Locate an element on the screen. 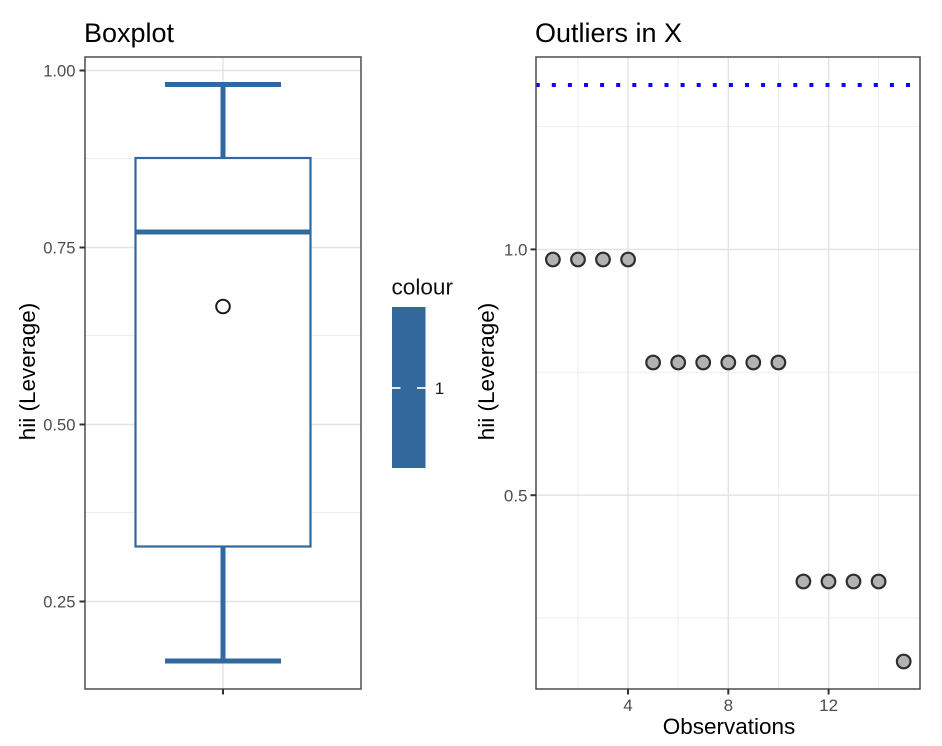 The height and width of the screenshot is (746, 942). svg-text: 0.25 is located at coordinates (59, 602).